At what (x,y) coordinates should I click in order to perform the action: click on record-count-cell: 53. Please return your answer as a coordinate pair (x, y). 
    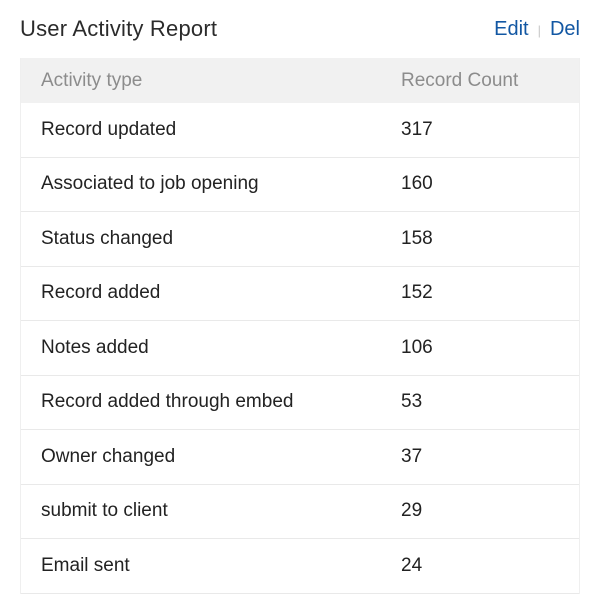
    Looking at the image, I should click on (412, 402).